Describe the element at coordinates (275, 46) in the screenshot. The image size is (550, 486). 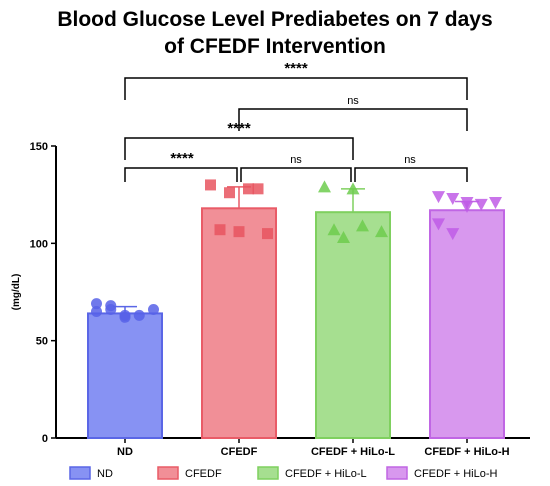
I see `chart-title-line-2: of CFEDF Intervention` at that location.